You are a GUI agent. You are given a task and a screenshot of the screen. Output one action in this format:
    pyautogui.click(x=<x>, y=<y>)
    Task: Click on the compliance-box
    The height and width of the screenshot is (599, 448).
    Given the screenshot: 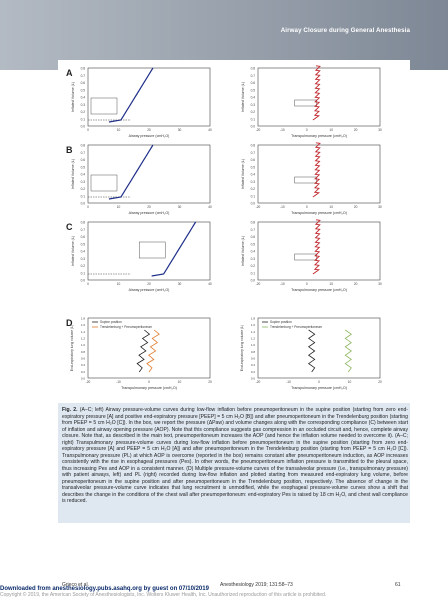 What is the action you would take?
    pyautogui.click(x=152, y=250)
    